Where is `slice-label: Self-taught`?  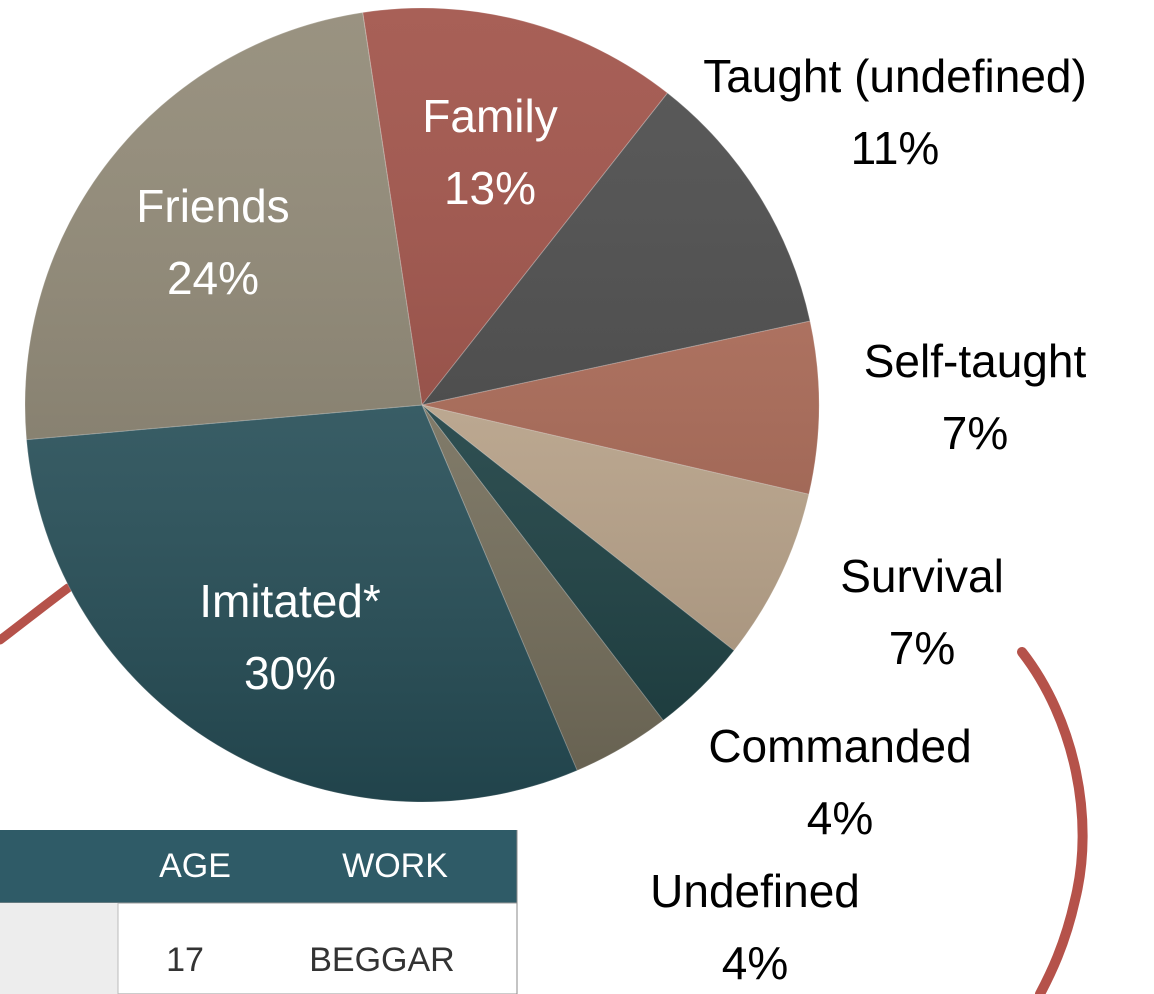 slice-label: Self-taught is located at coordinates (975, 361).